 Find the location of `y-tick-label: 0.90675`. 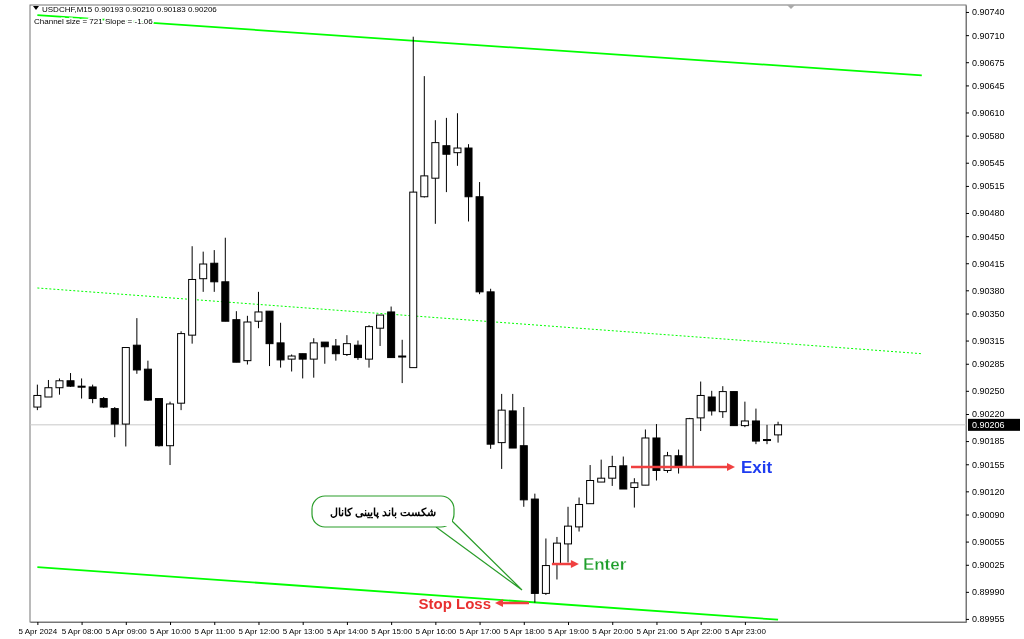

y-tick-label: 0.90675 is located at coordinates (988, 62).